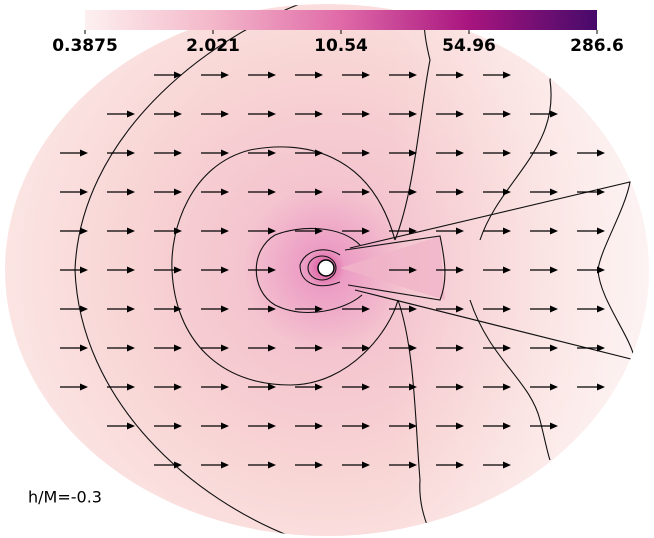 This screenshot has width=654, height=538. What do you see at coordinates (597, 46) in the screenshot?
I see `colorbar-tick-label: 286.6` at bounding box center [597, 46].